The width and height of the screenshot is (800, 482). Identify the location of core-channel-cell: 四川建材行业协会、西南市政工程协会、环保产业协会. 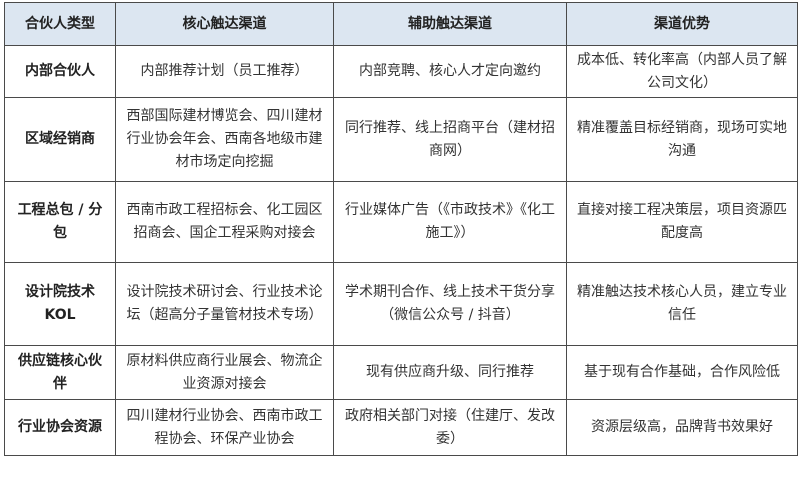
(224, 427).